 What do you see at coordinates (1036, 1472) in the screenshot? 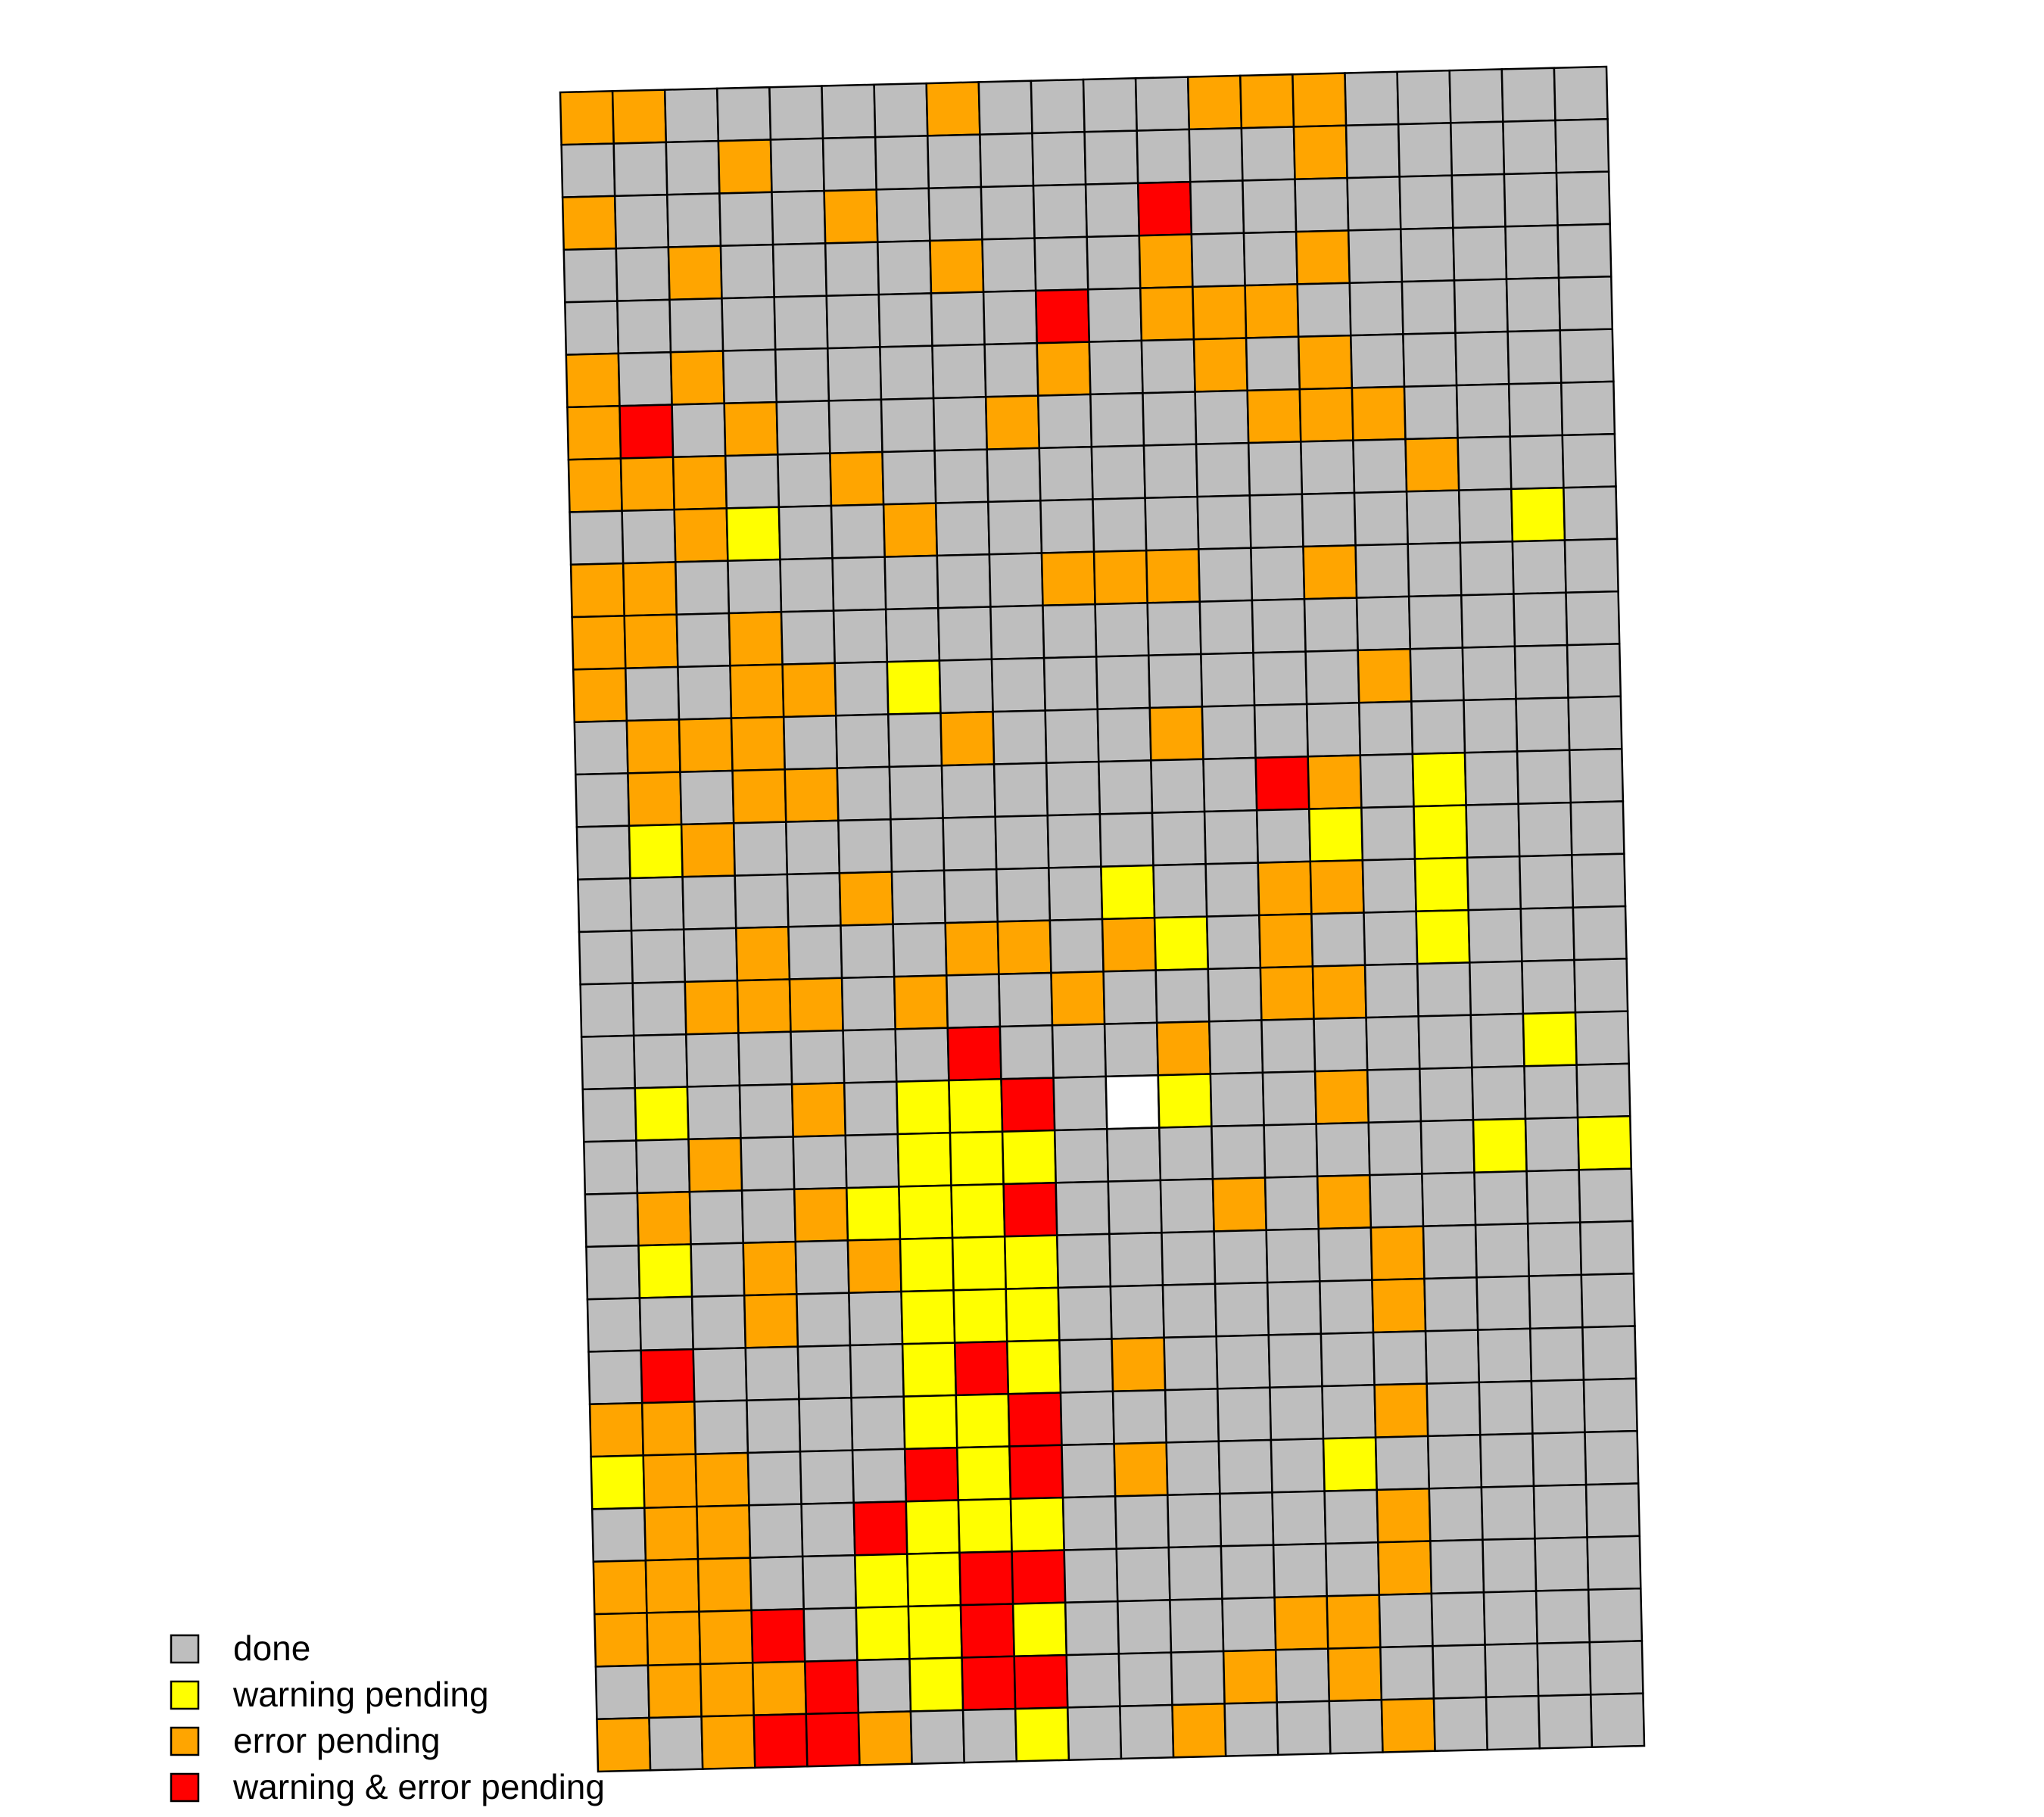
I see `cell-warning-error-pending-r26-c8` at bounding box center [1036, 1472].